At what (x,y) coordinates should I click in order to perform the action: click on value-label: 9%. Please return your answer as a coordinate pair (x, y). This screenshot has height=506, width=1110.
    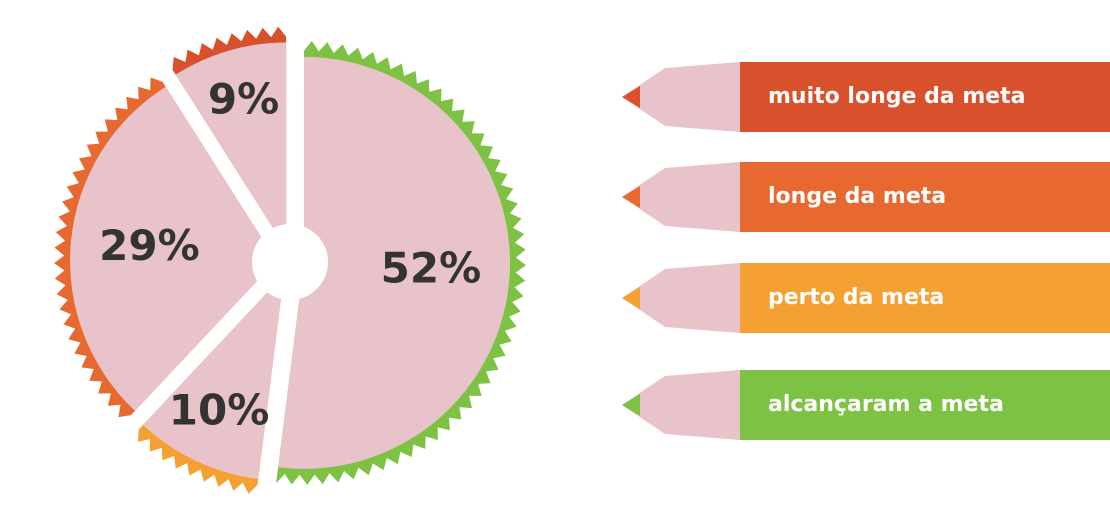
    Looking at the image, I should click on (243, 98).